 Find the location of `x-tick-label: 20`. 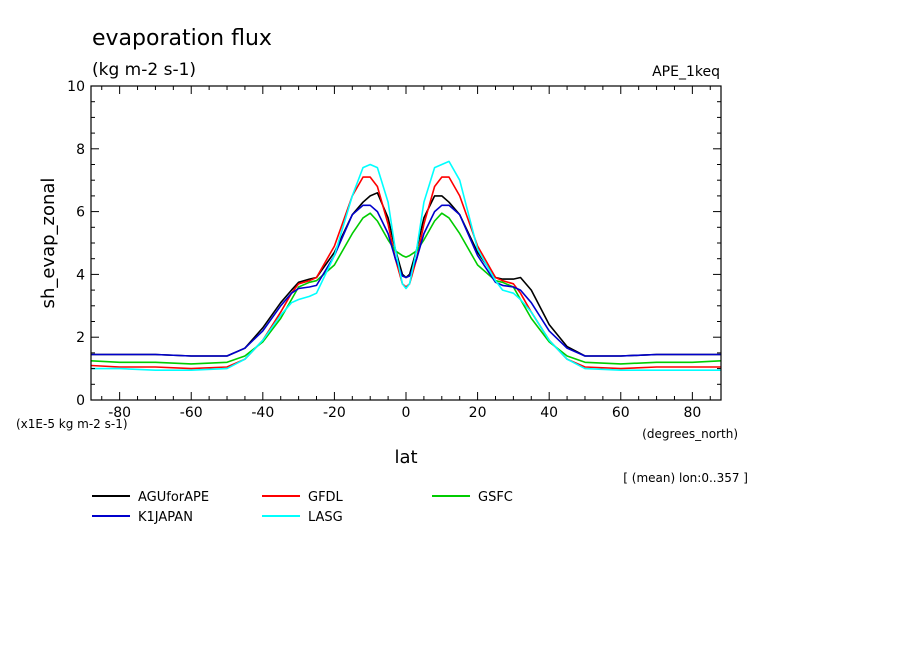

x-tick-label: 20 is located at coordinates (478, 413).